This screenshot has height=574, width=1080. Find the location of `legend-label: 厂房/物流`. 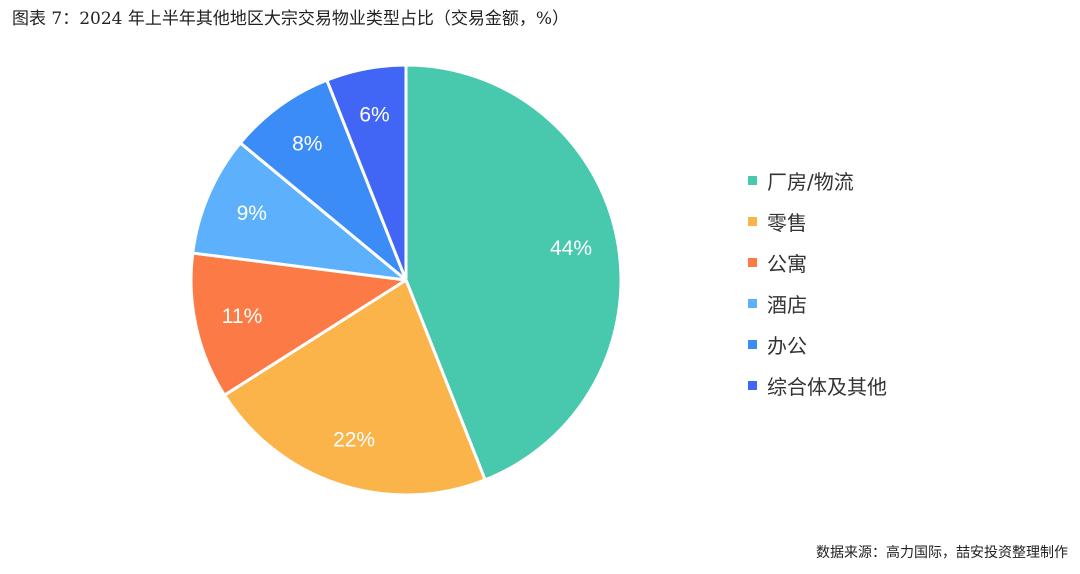

legend-label: 厂房/物流 is located at coordinates (810, 182).